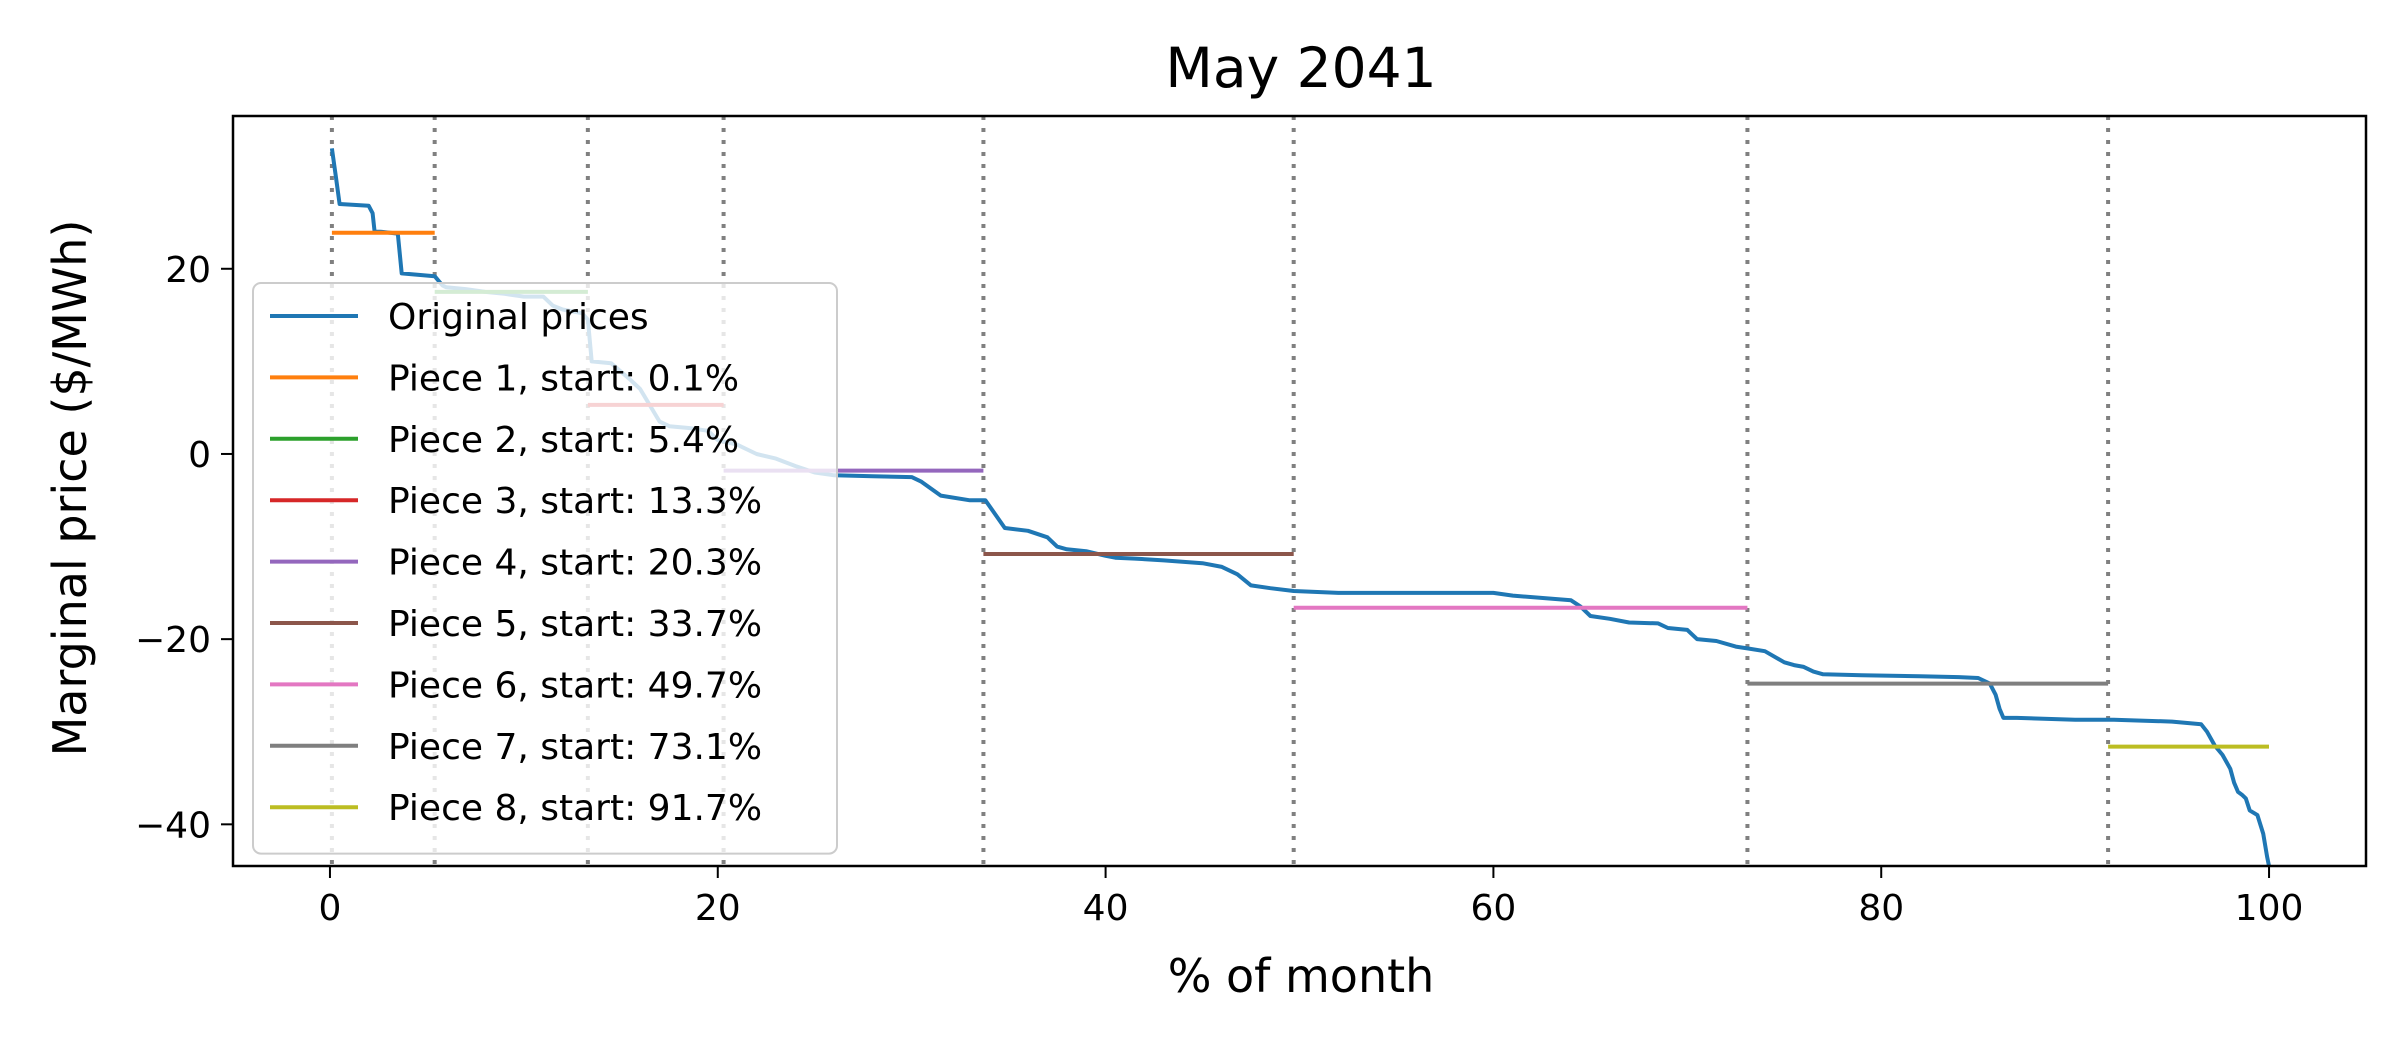 This screenshot has height=1050, width=2400. What do you see at coordinates (188, 270) in the screenshot?
I see `y-tick-label: 20` at bounding box center [188, 270].